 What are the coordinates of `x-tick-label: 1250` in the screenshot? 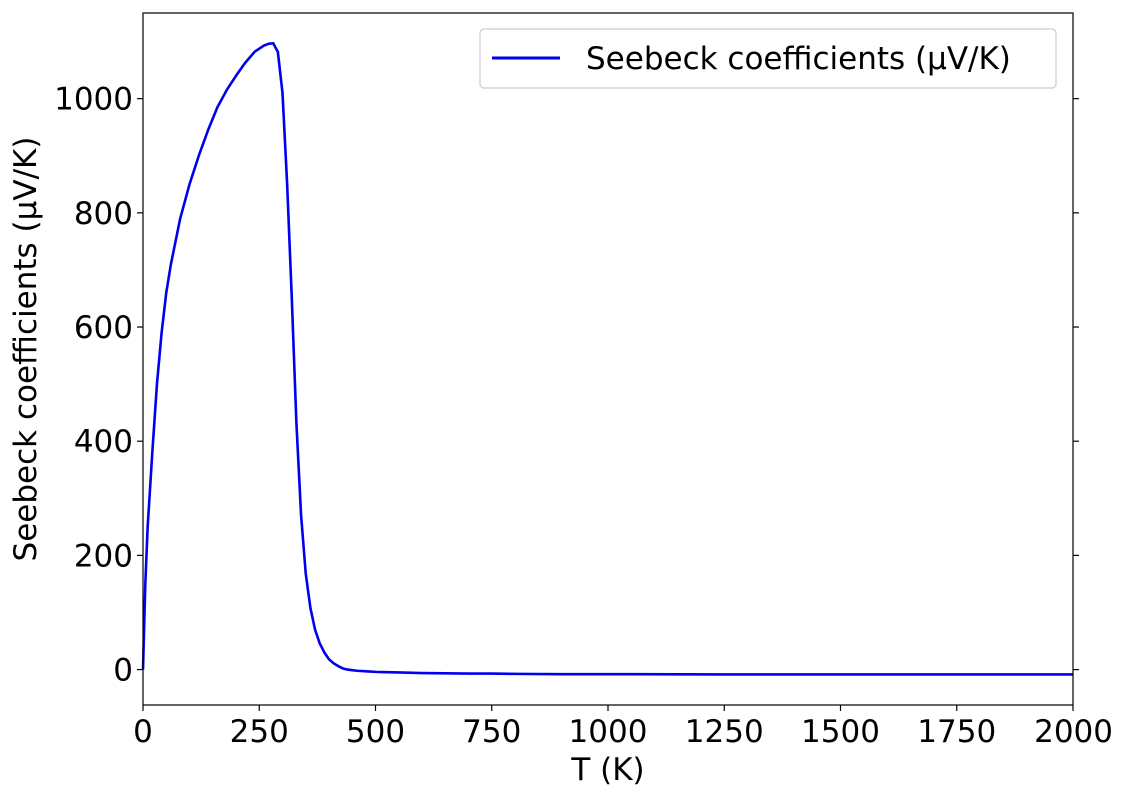 It's located at (724, 732).